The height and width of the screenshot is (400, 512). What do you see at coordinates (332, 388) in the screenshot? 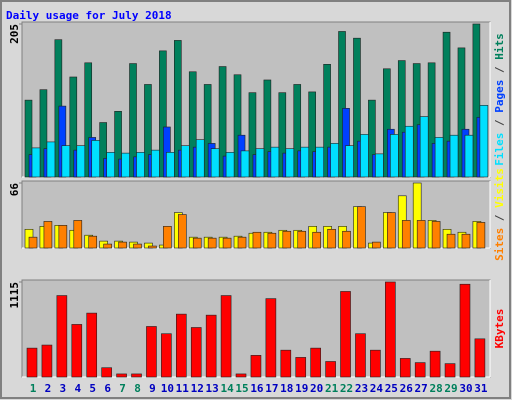
I see `x-tick-label: 21` at bounding box center [332, 388].